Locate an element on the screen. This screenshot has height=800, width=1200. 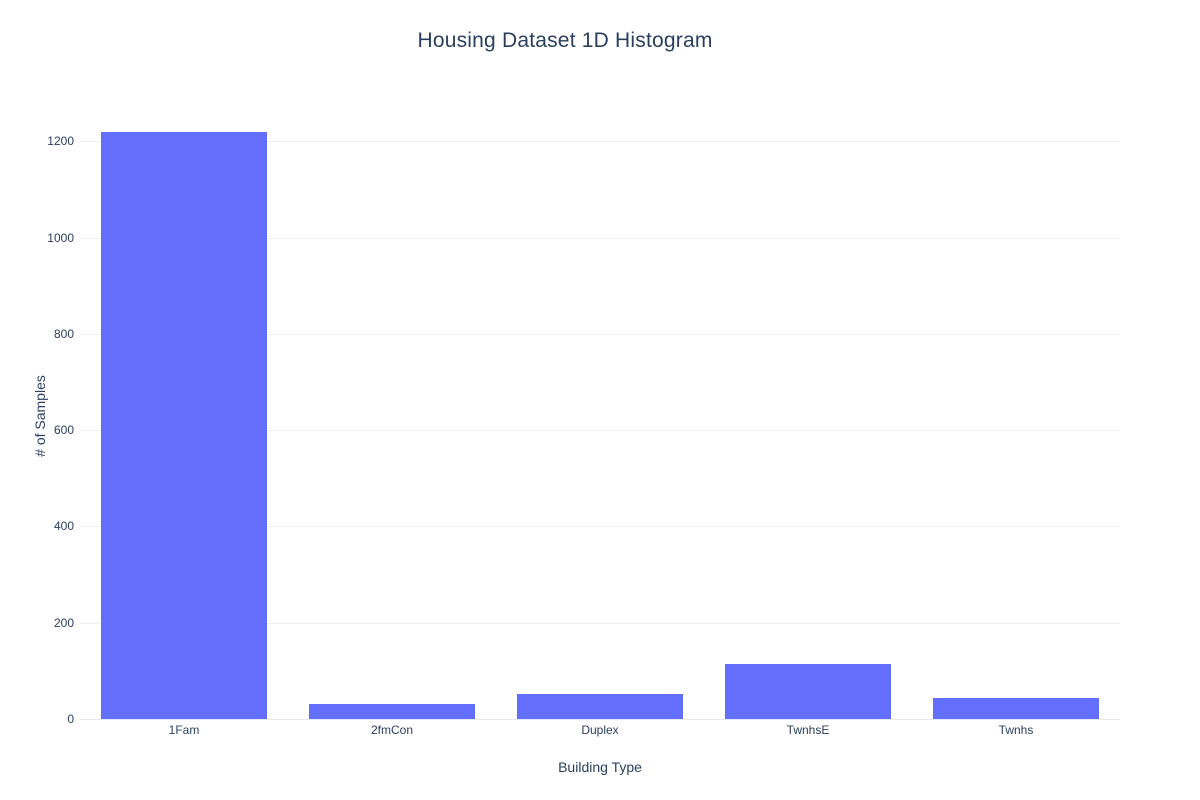
x-tick-label-Twnhs: Twnhs is located at coordinates (1016, 730).